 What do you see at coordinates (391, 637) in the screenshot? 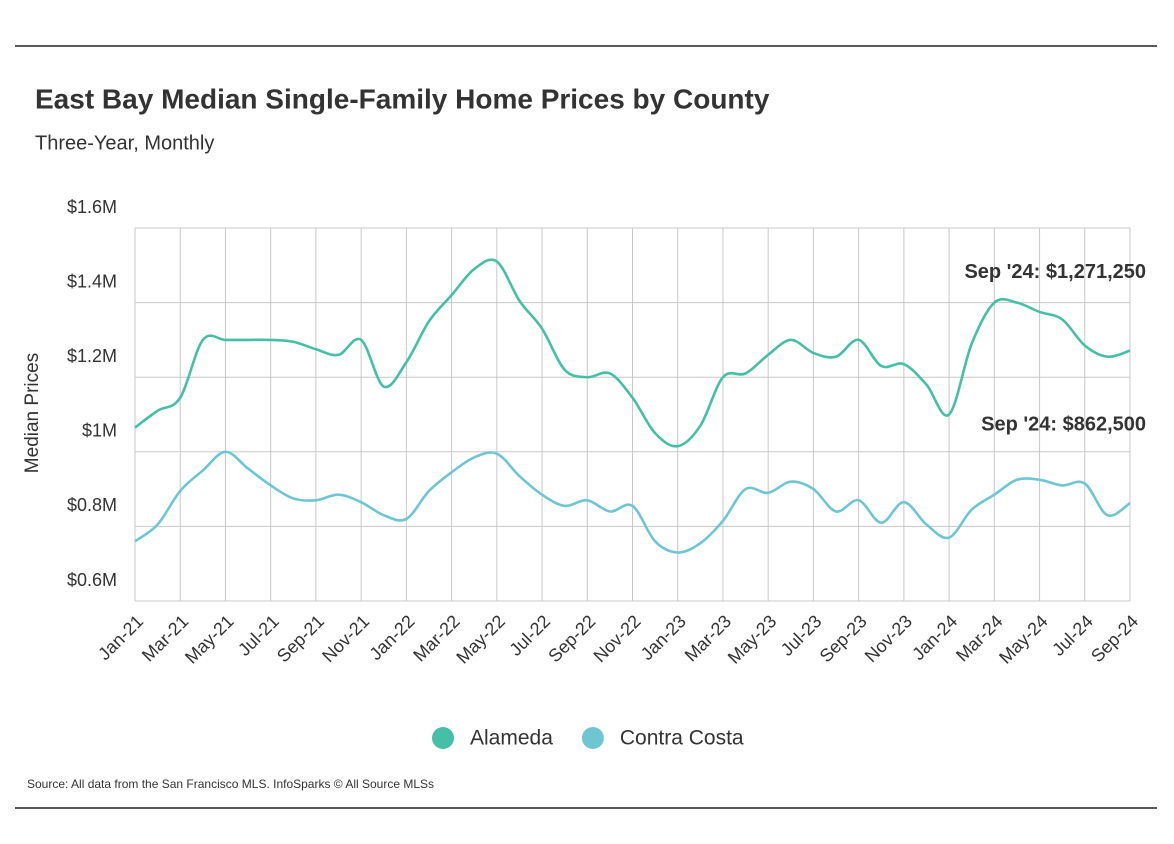
I see `x-tick-label: Jan-22` at bounding box center [391, 637].